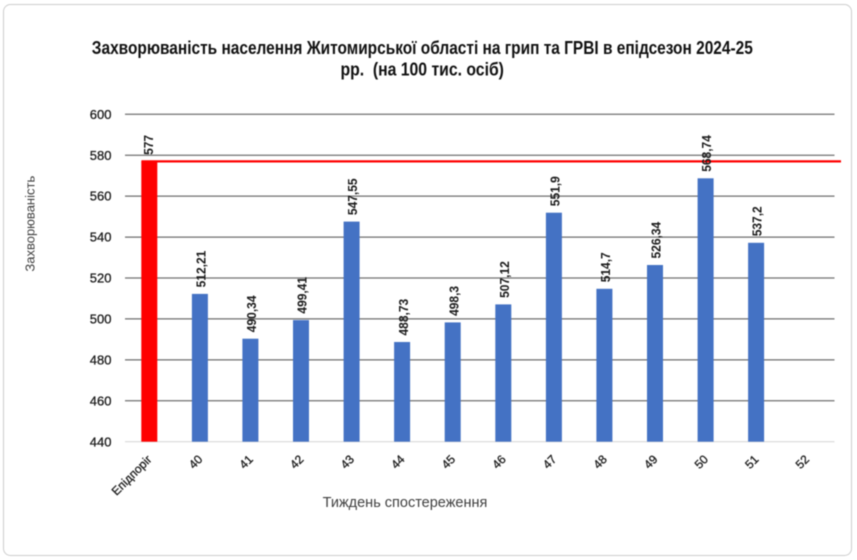 The height and width of the screenshot is (560, 857). What do you see at coordinates (656, 239) in the screenshot?
I see `svg-text: 526,34` at bounding box center [656, 239].